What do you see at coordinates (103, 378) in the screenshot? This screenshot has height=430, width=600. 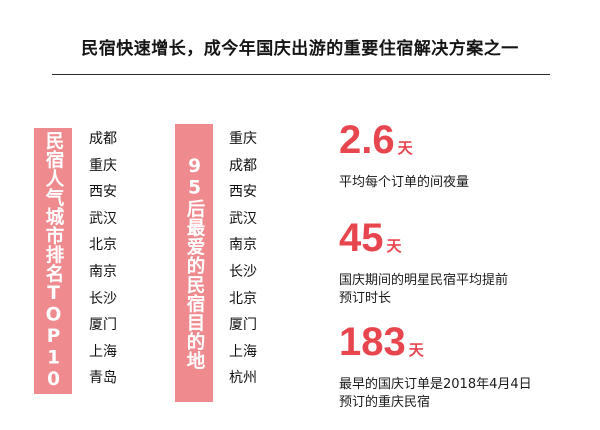 I see `list-item: 青岛` at bounding box center [103, 378].